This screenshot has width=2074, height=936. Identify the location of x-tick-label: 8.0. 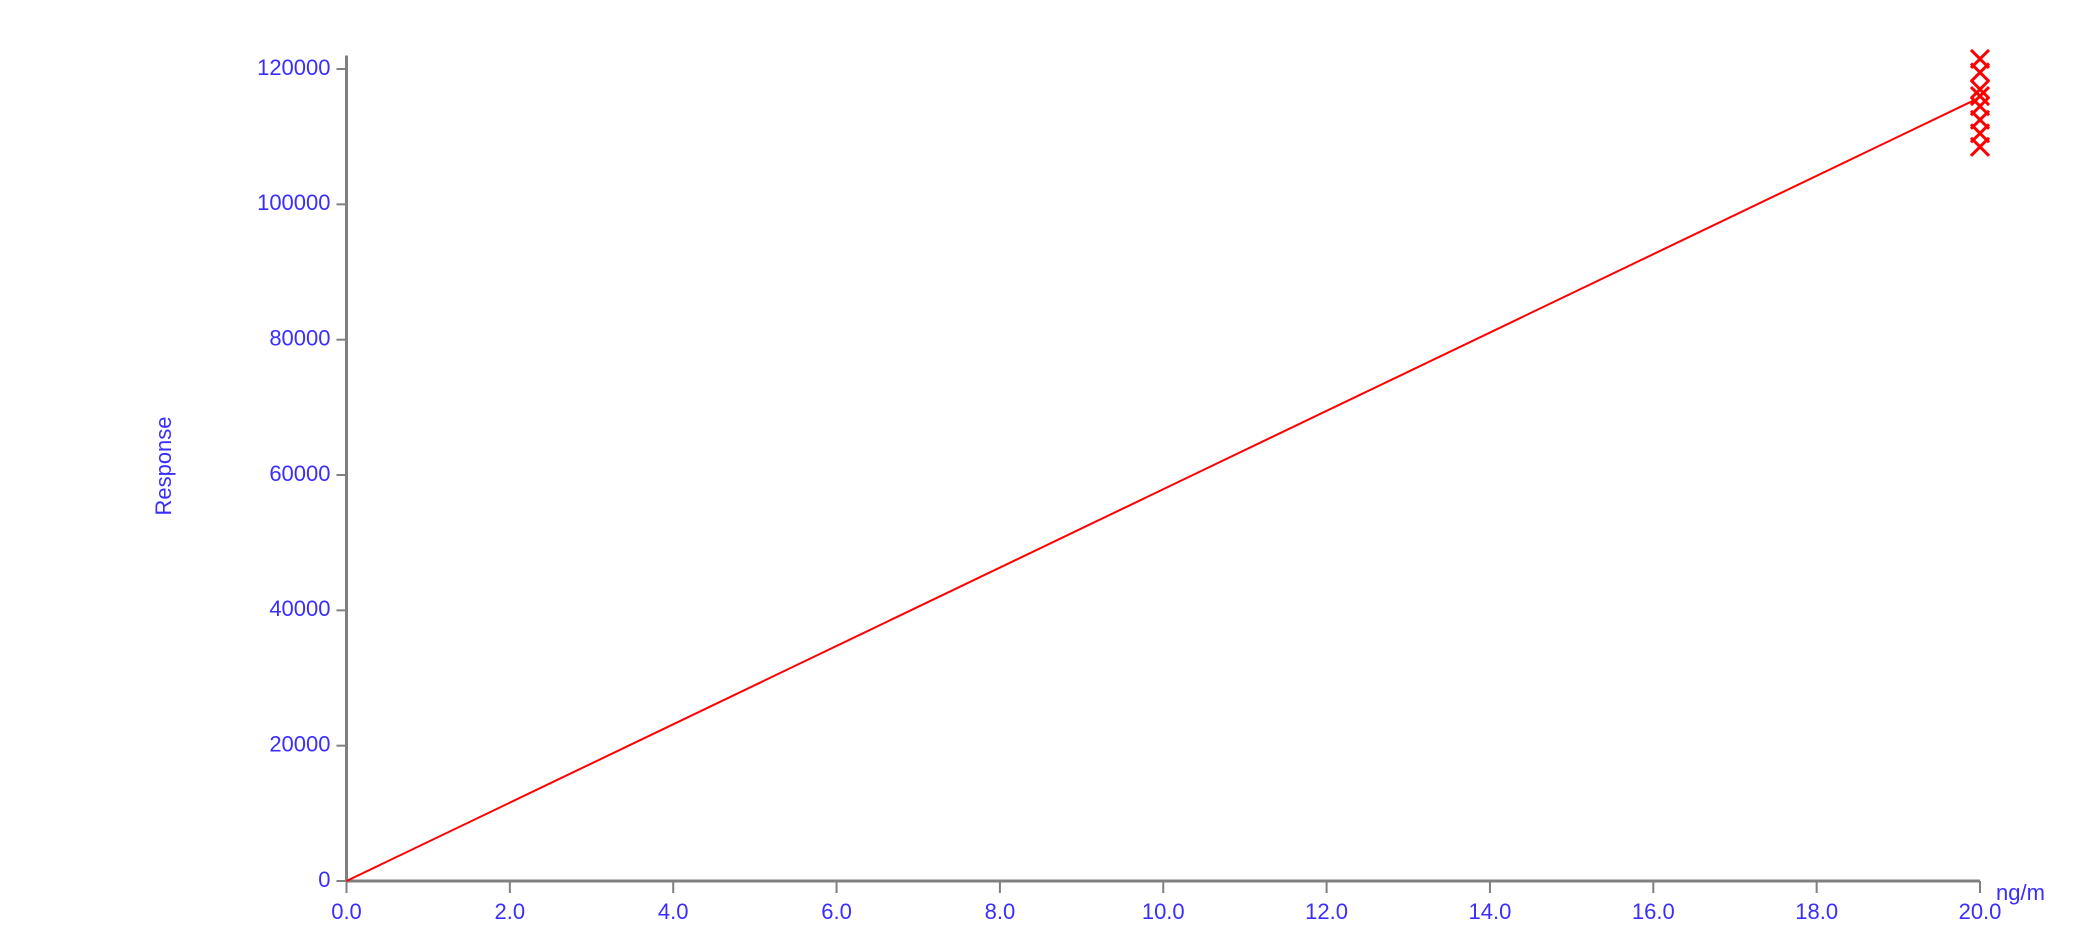
(1000, 911).